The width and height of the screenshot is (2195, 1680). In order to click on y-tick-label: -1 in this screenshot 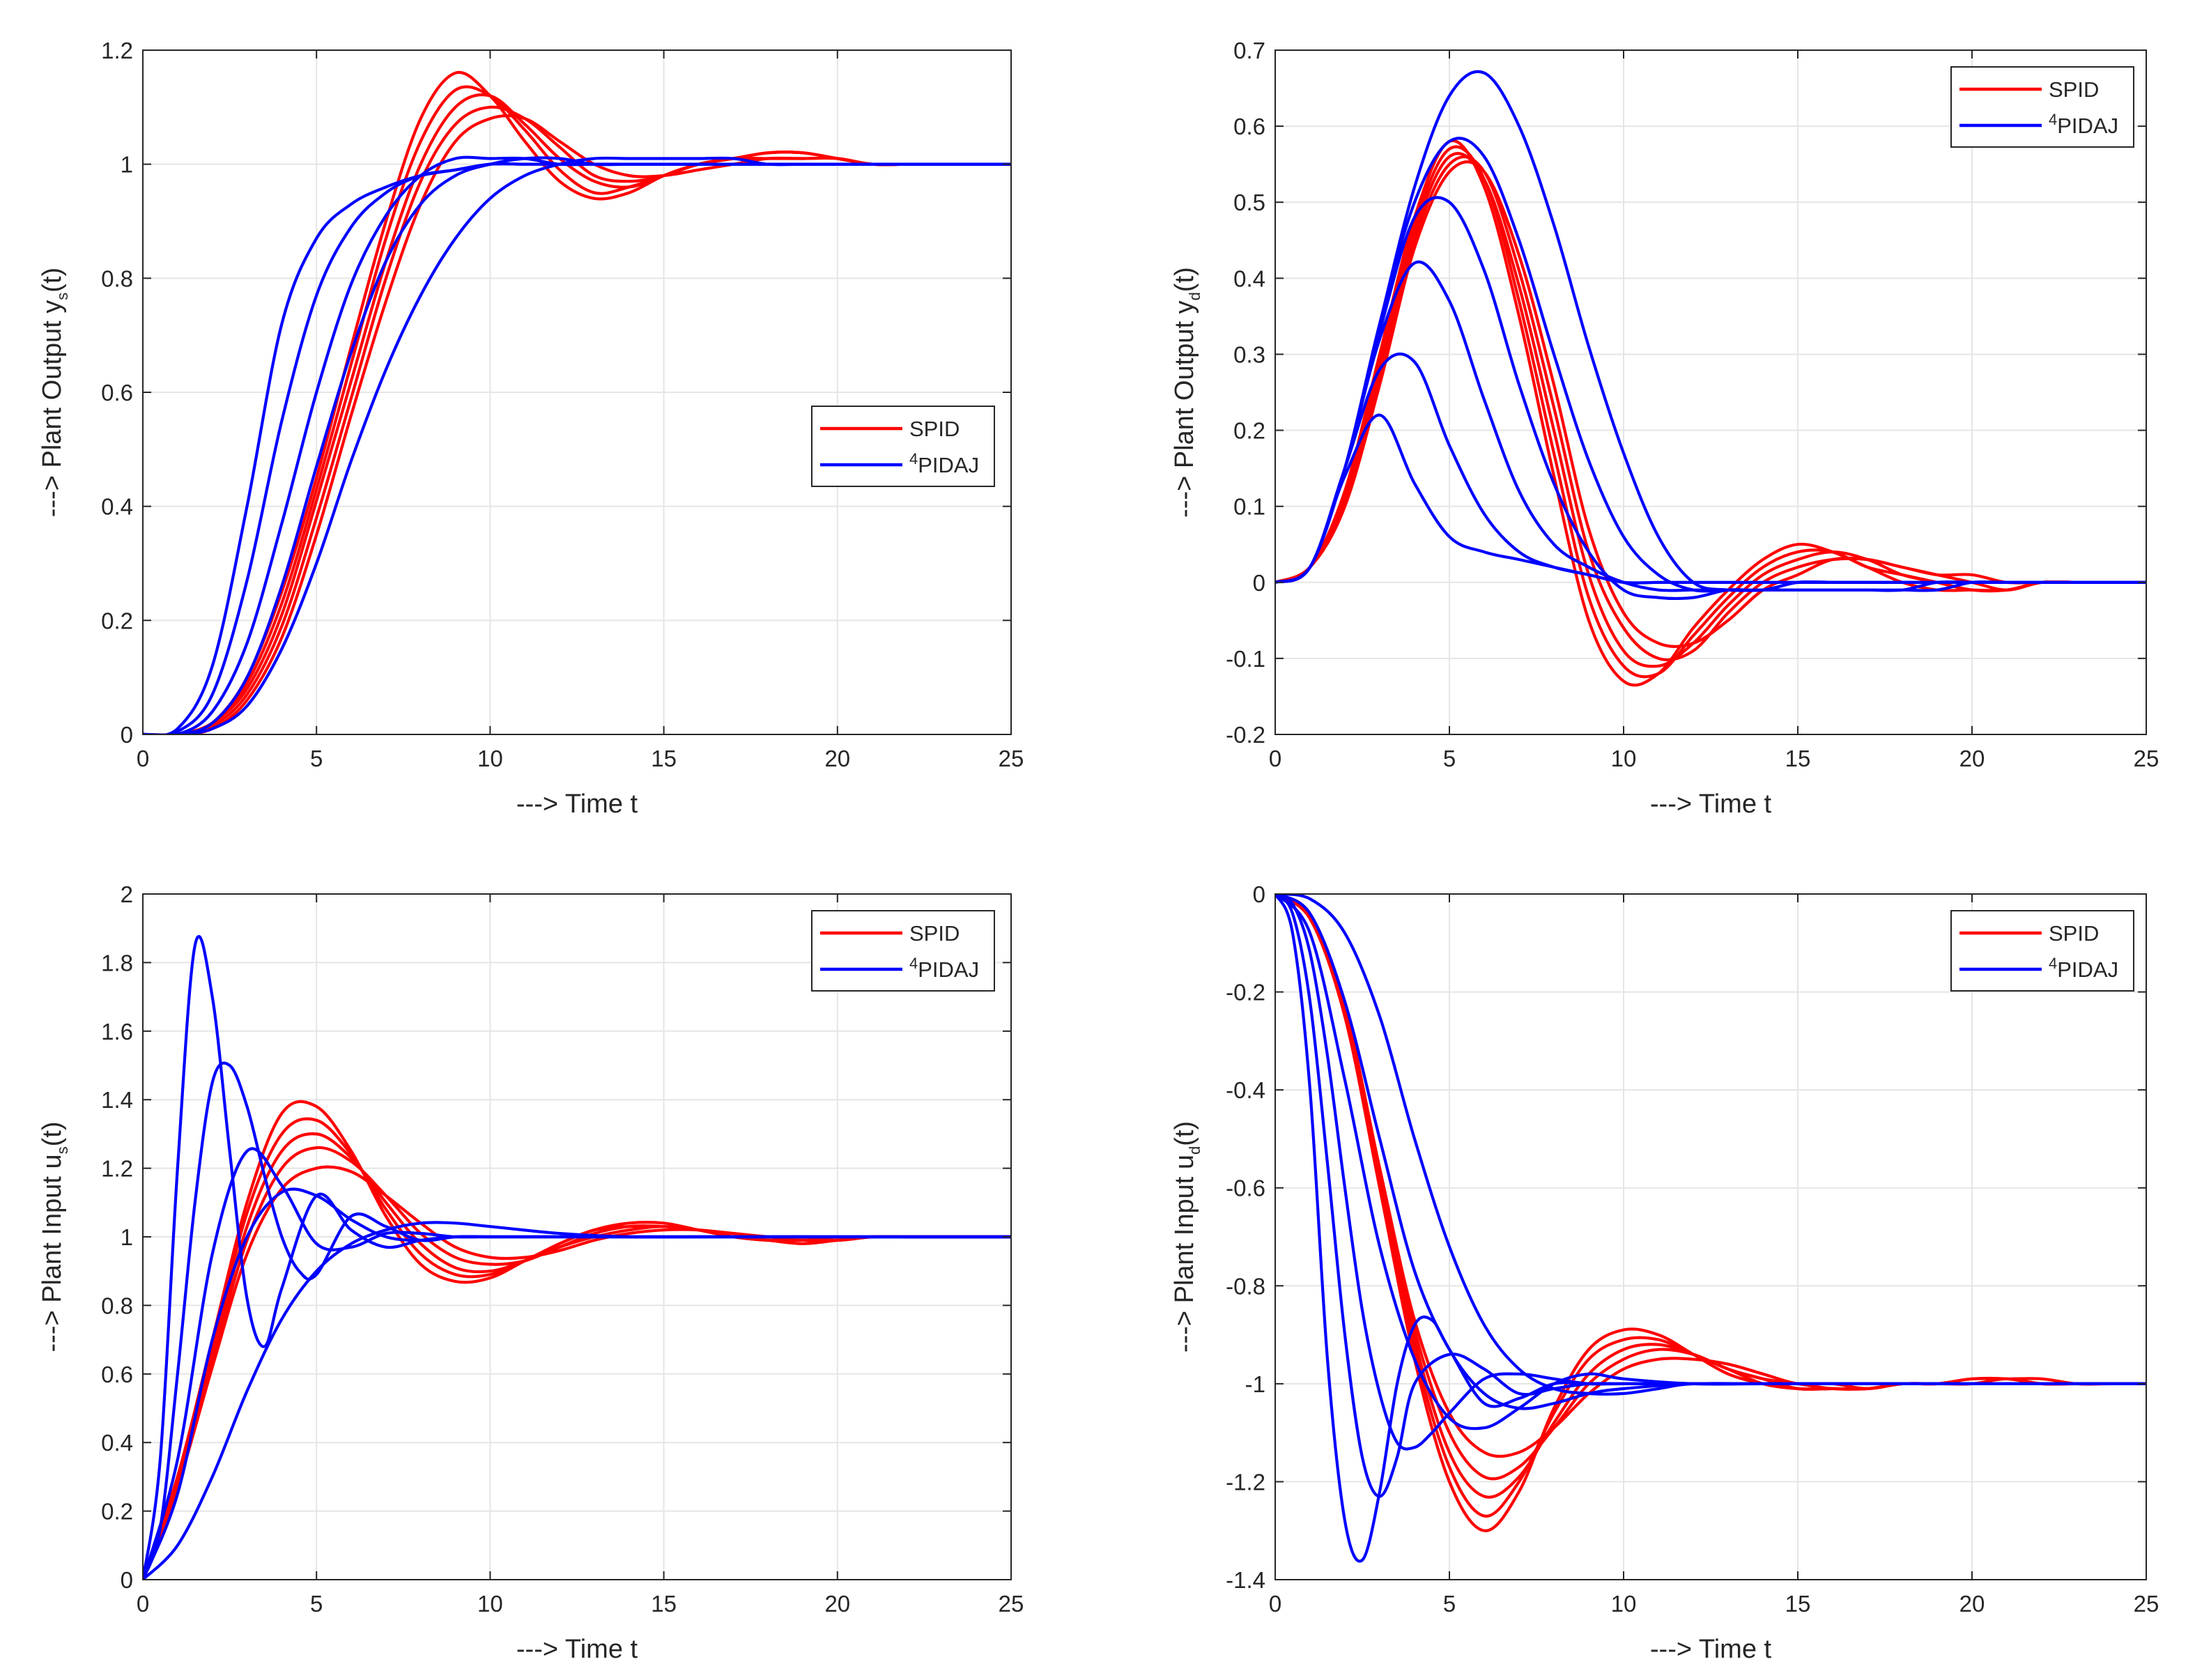, I will do `click(1255, 1384)`.